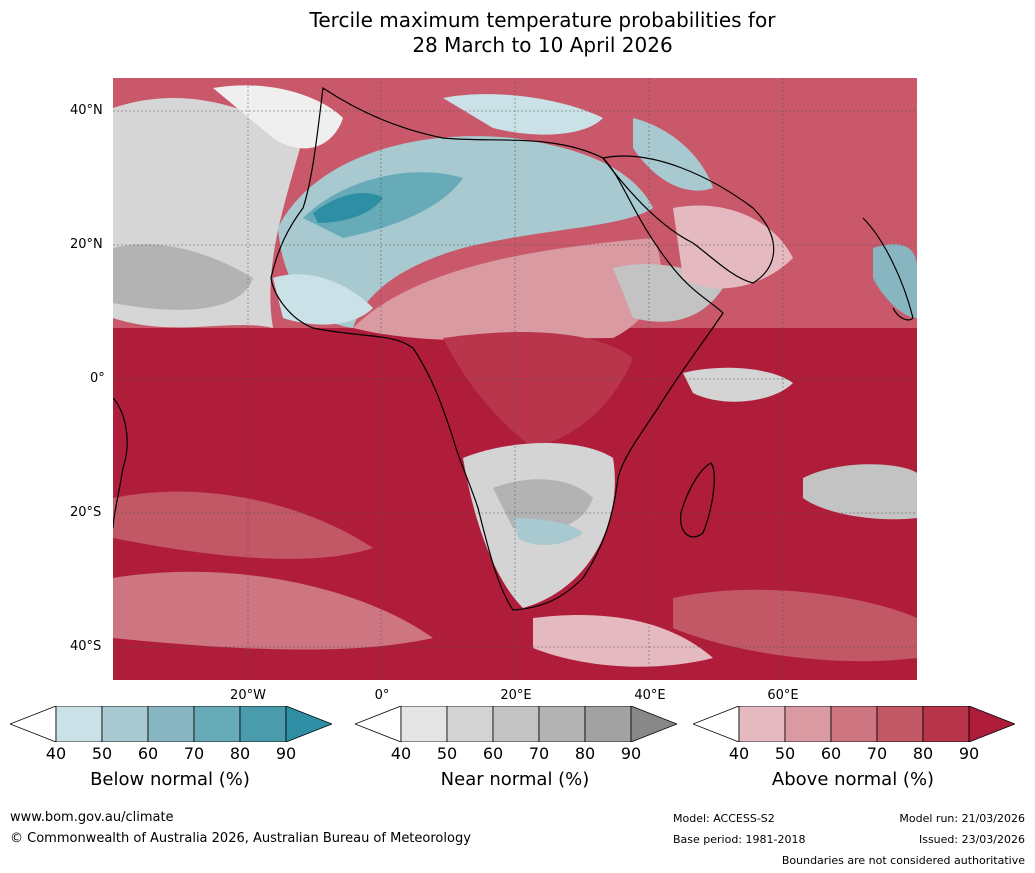 The image size is (1035, 873). Describe the element at coordinates (650, 695) in the screenshot. I see `lon-label-40e: 40°E` at that location.